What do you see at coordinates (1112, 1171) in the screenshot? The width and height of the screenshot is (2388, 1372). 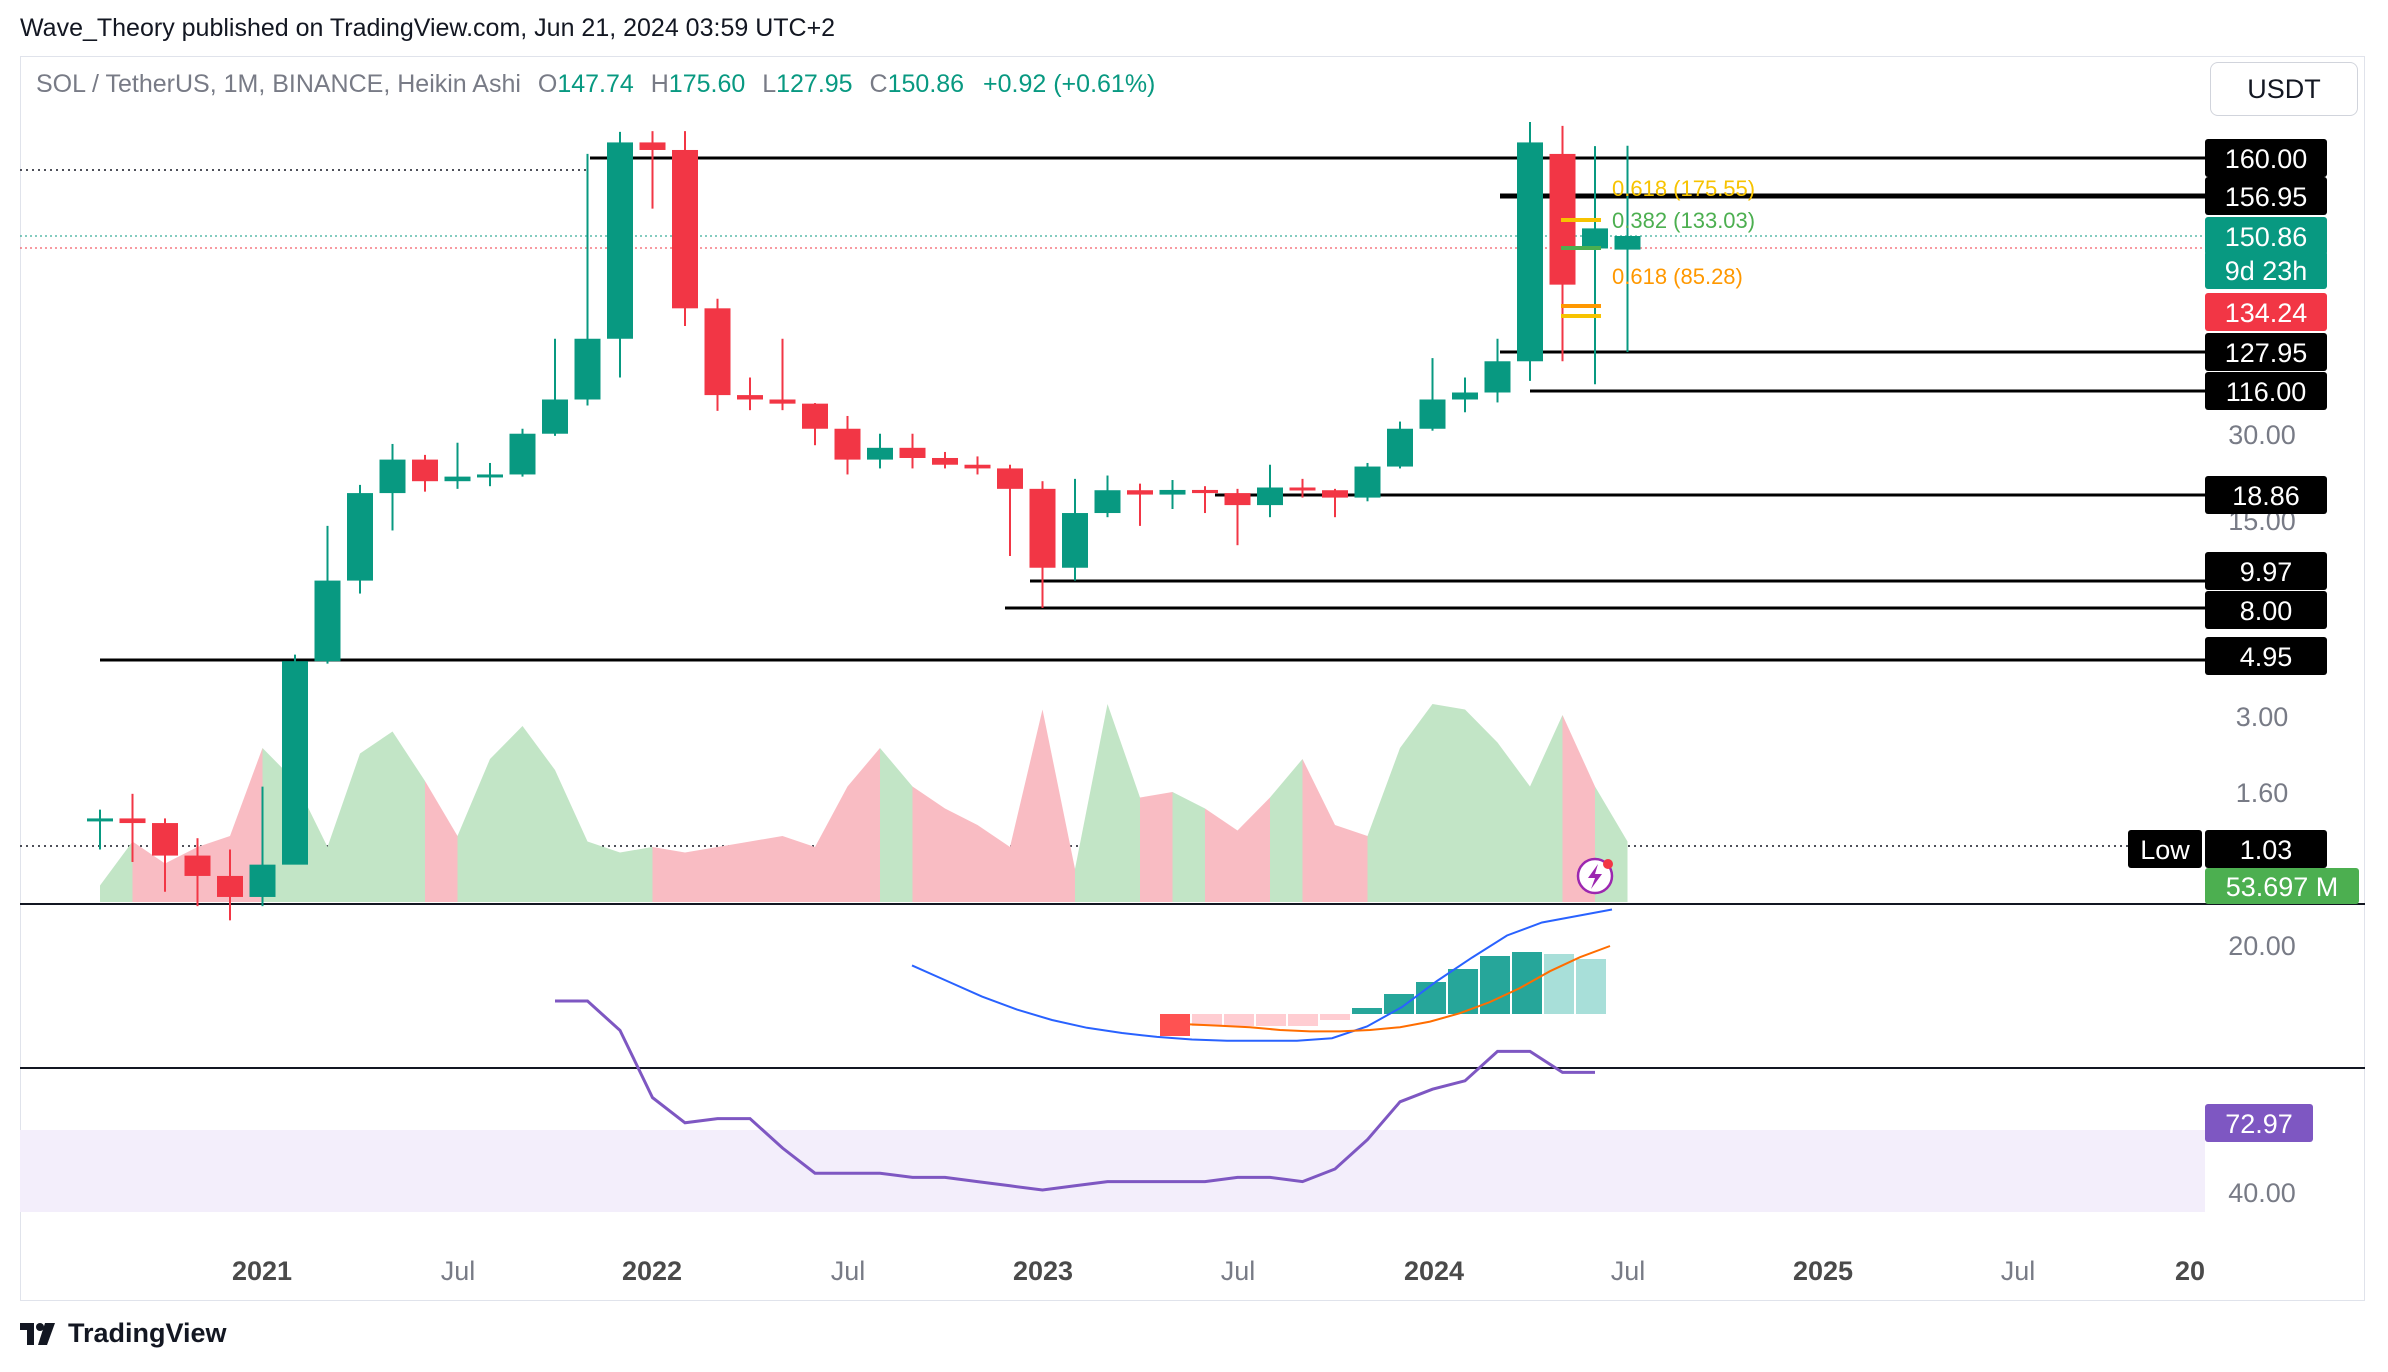 I see `rsi-band` at bounding box center [1112, 1171].